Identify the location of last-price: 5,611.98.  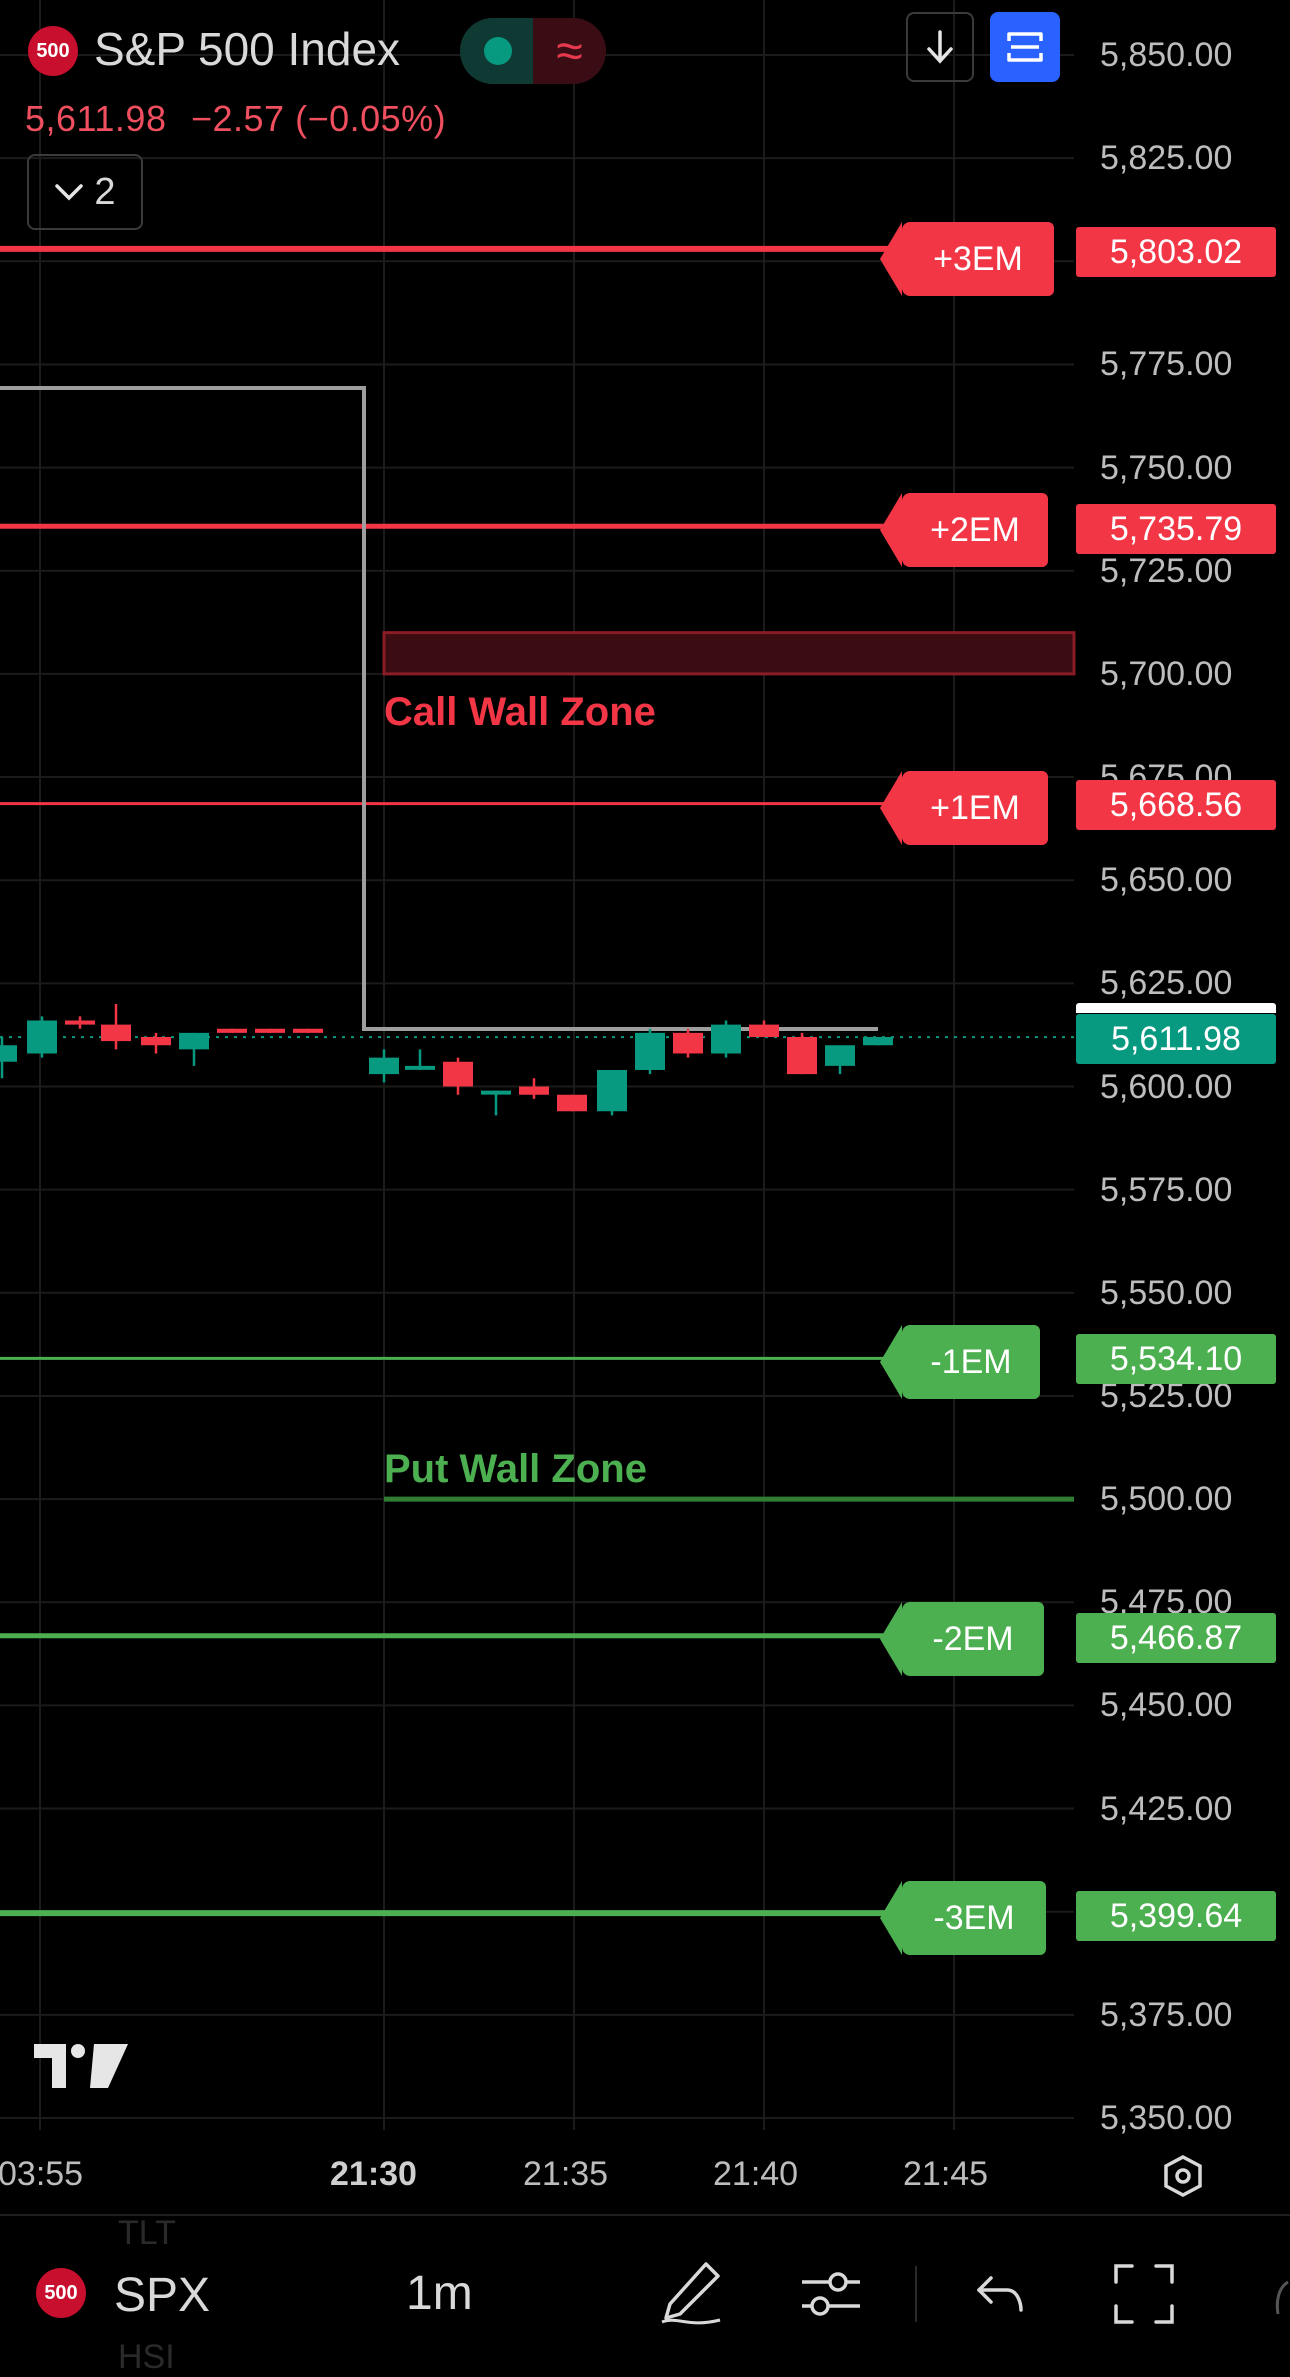
(96, 118).